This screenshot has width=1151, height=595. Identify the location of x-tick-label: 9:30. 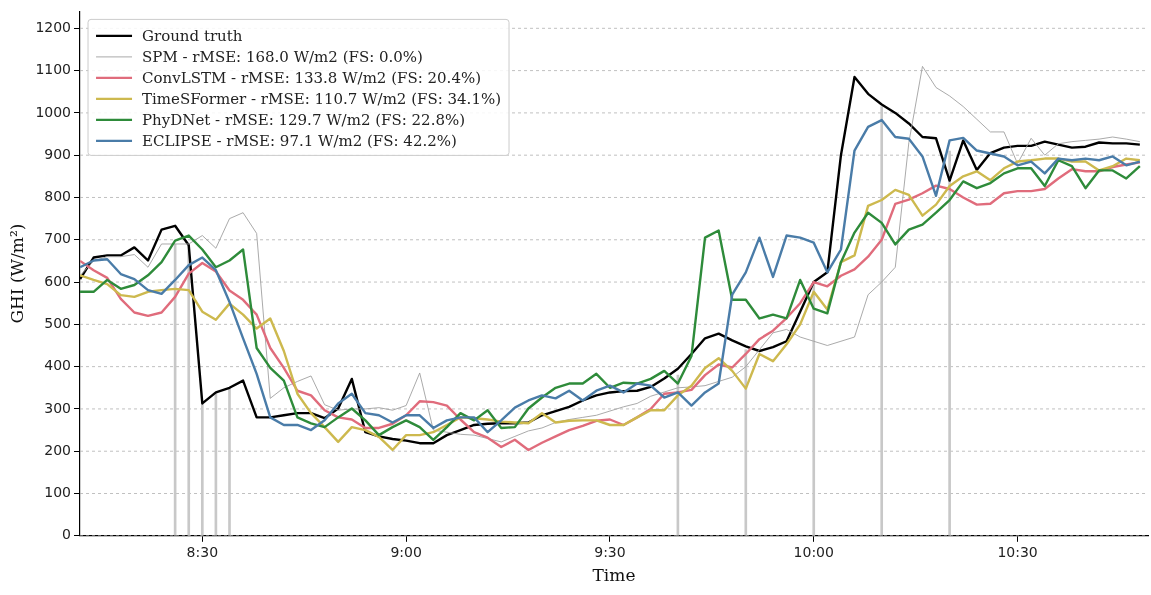
(610, 551).